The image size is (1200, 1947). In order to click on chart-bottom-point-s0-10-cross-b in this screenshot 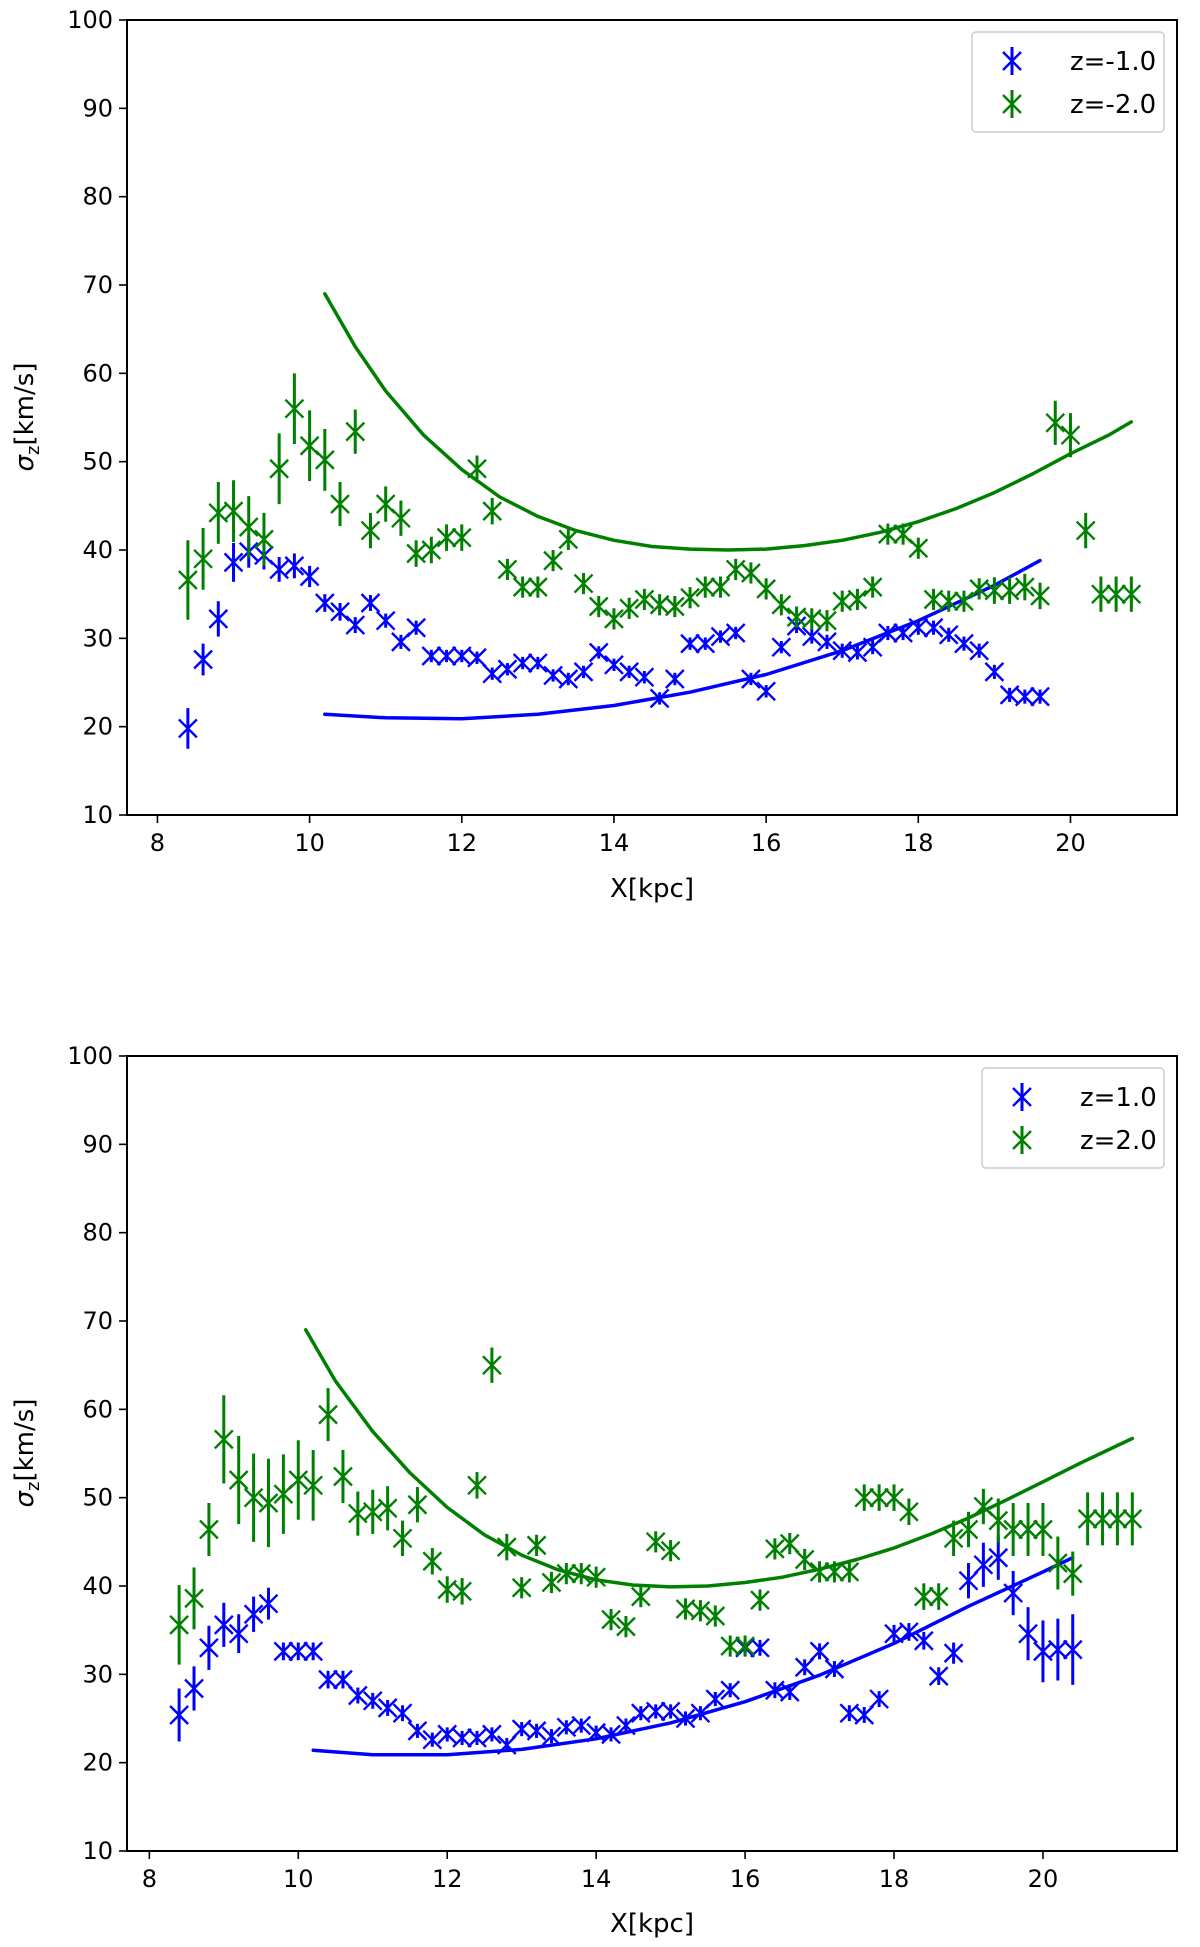, I will do `click(328, 1679)`.